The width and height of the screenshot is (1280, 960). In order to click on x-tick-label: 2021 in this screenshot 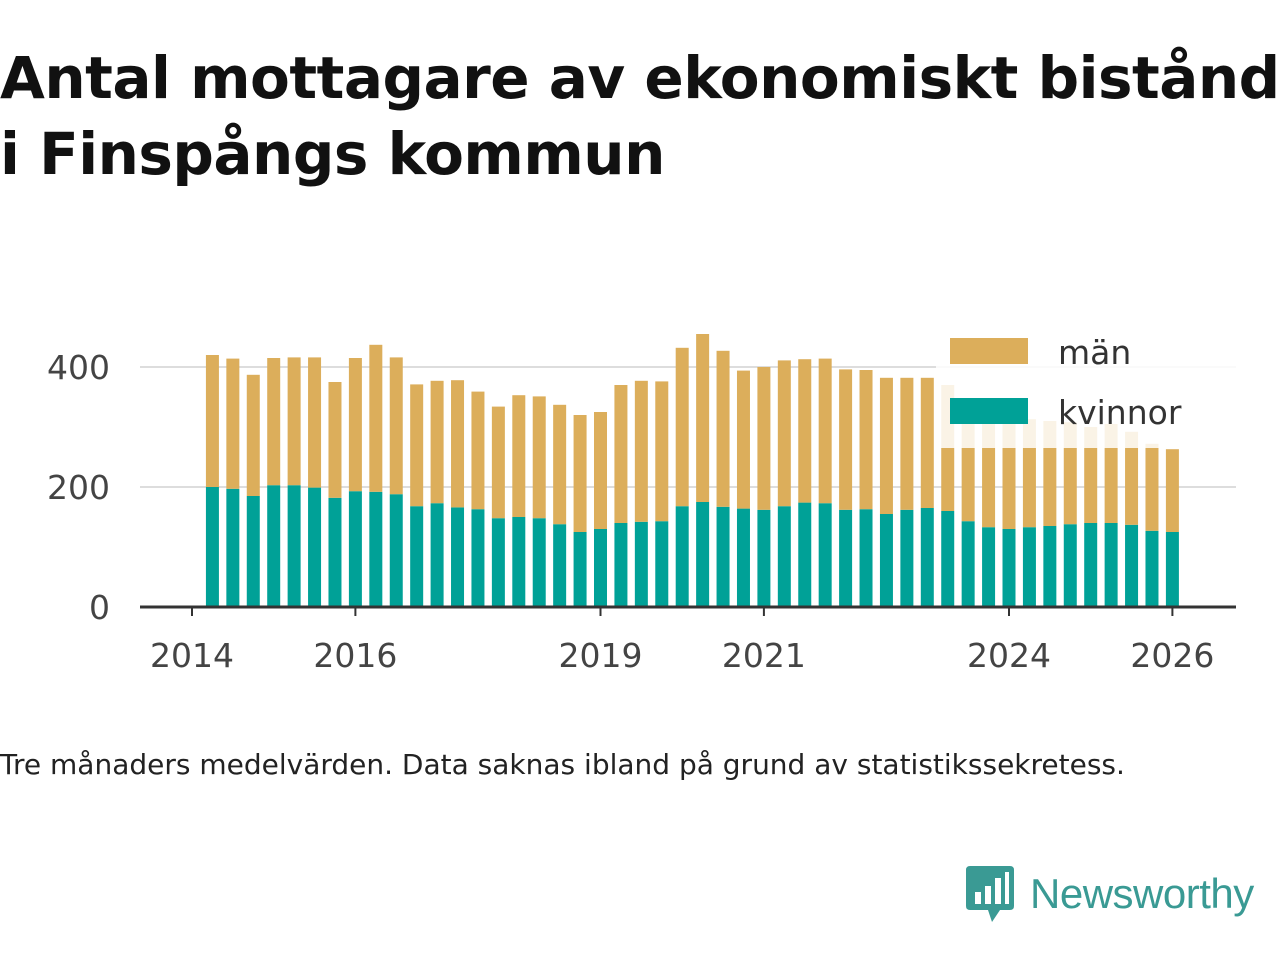, I will do `click(764, 655)`.